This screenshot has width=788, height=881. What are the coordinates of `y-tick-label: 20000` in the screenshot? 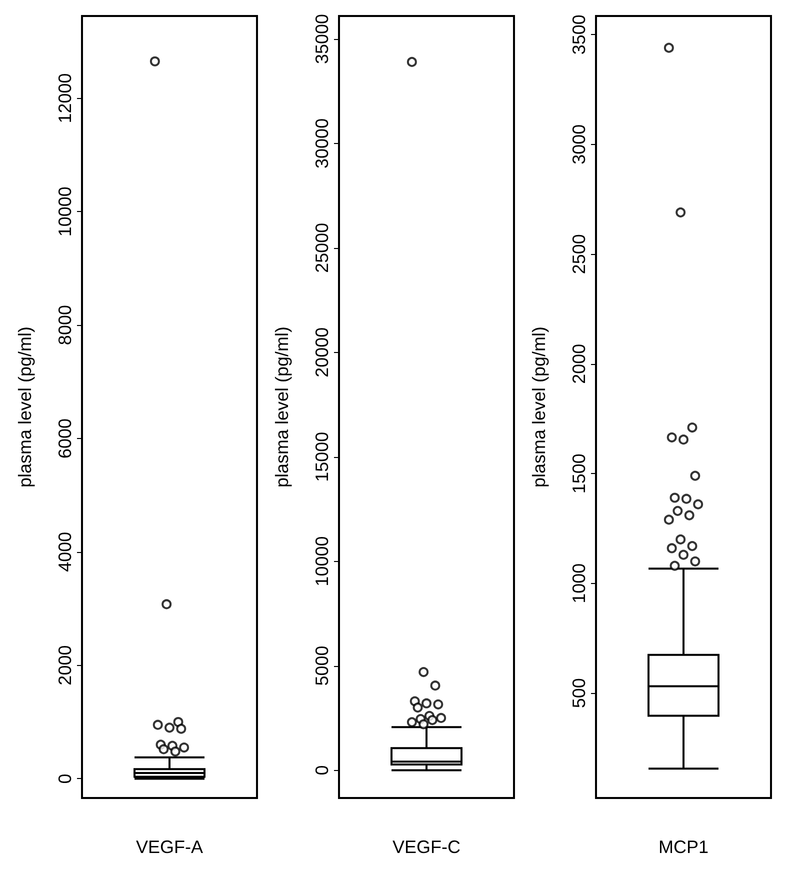 It's located at (322, 352).